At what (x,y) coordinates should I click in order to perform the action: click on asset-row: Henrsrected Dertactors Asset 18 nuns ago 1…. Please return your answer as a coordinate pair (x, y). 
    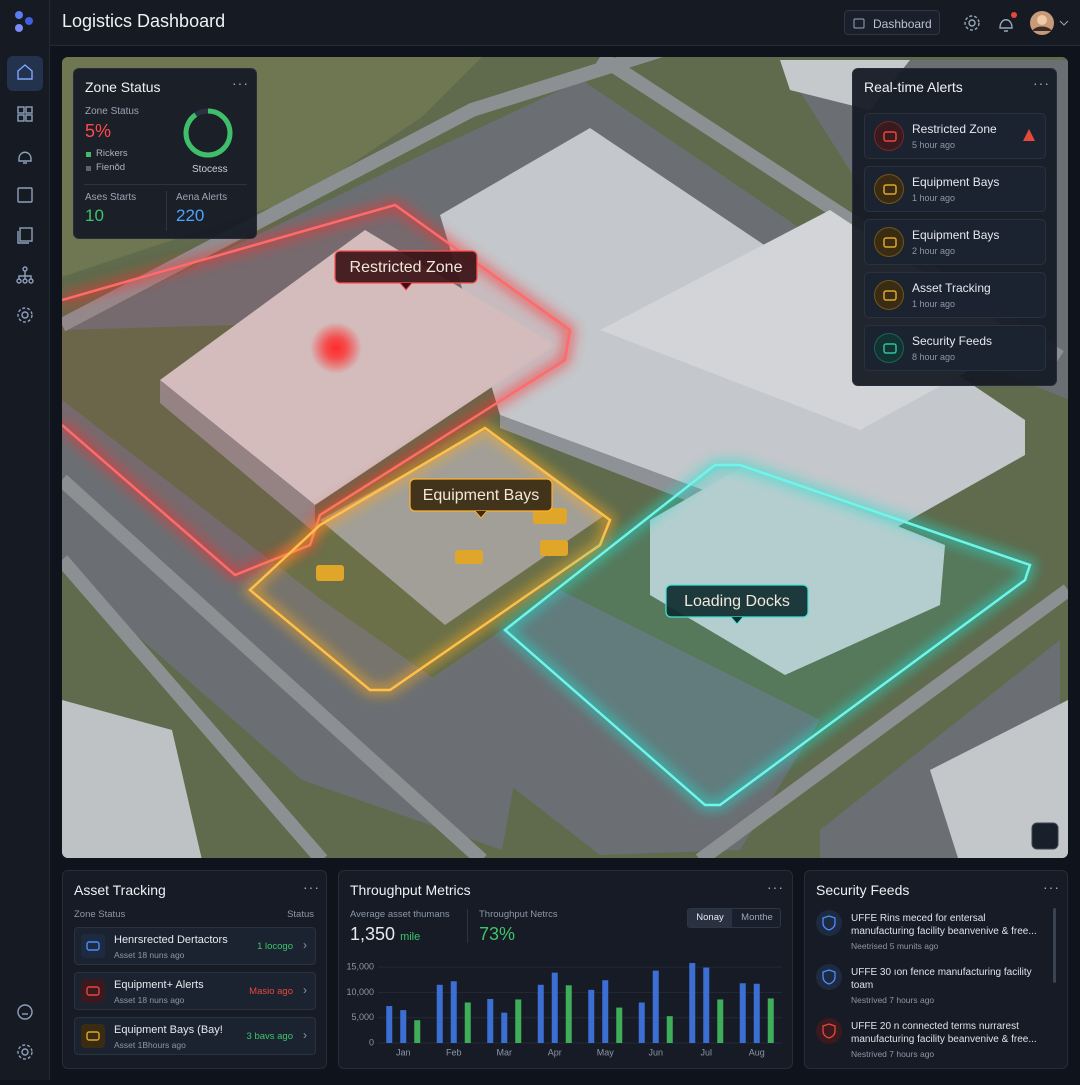
    Looking at the image, I should click on (195, 946).